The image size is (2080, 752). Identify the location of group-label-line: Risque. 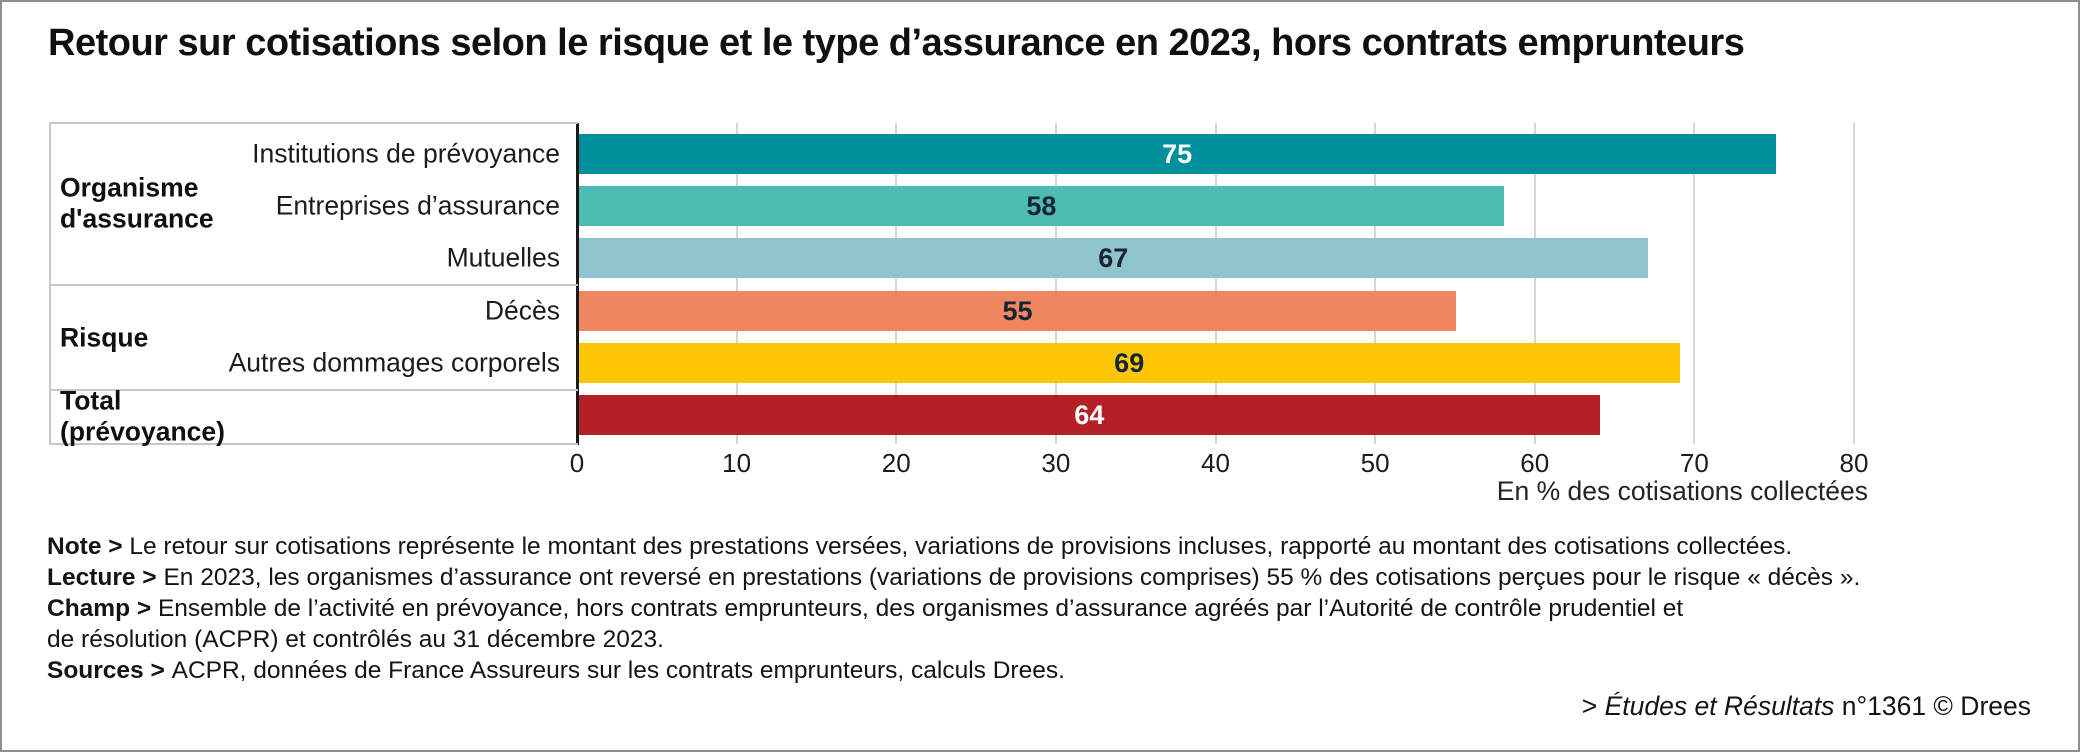
(104, 336).